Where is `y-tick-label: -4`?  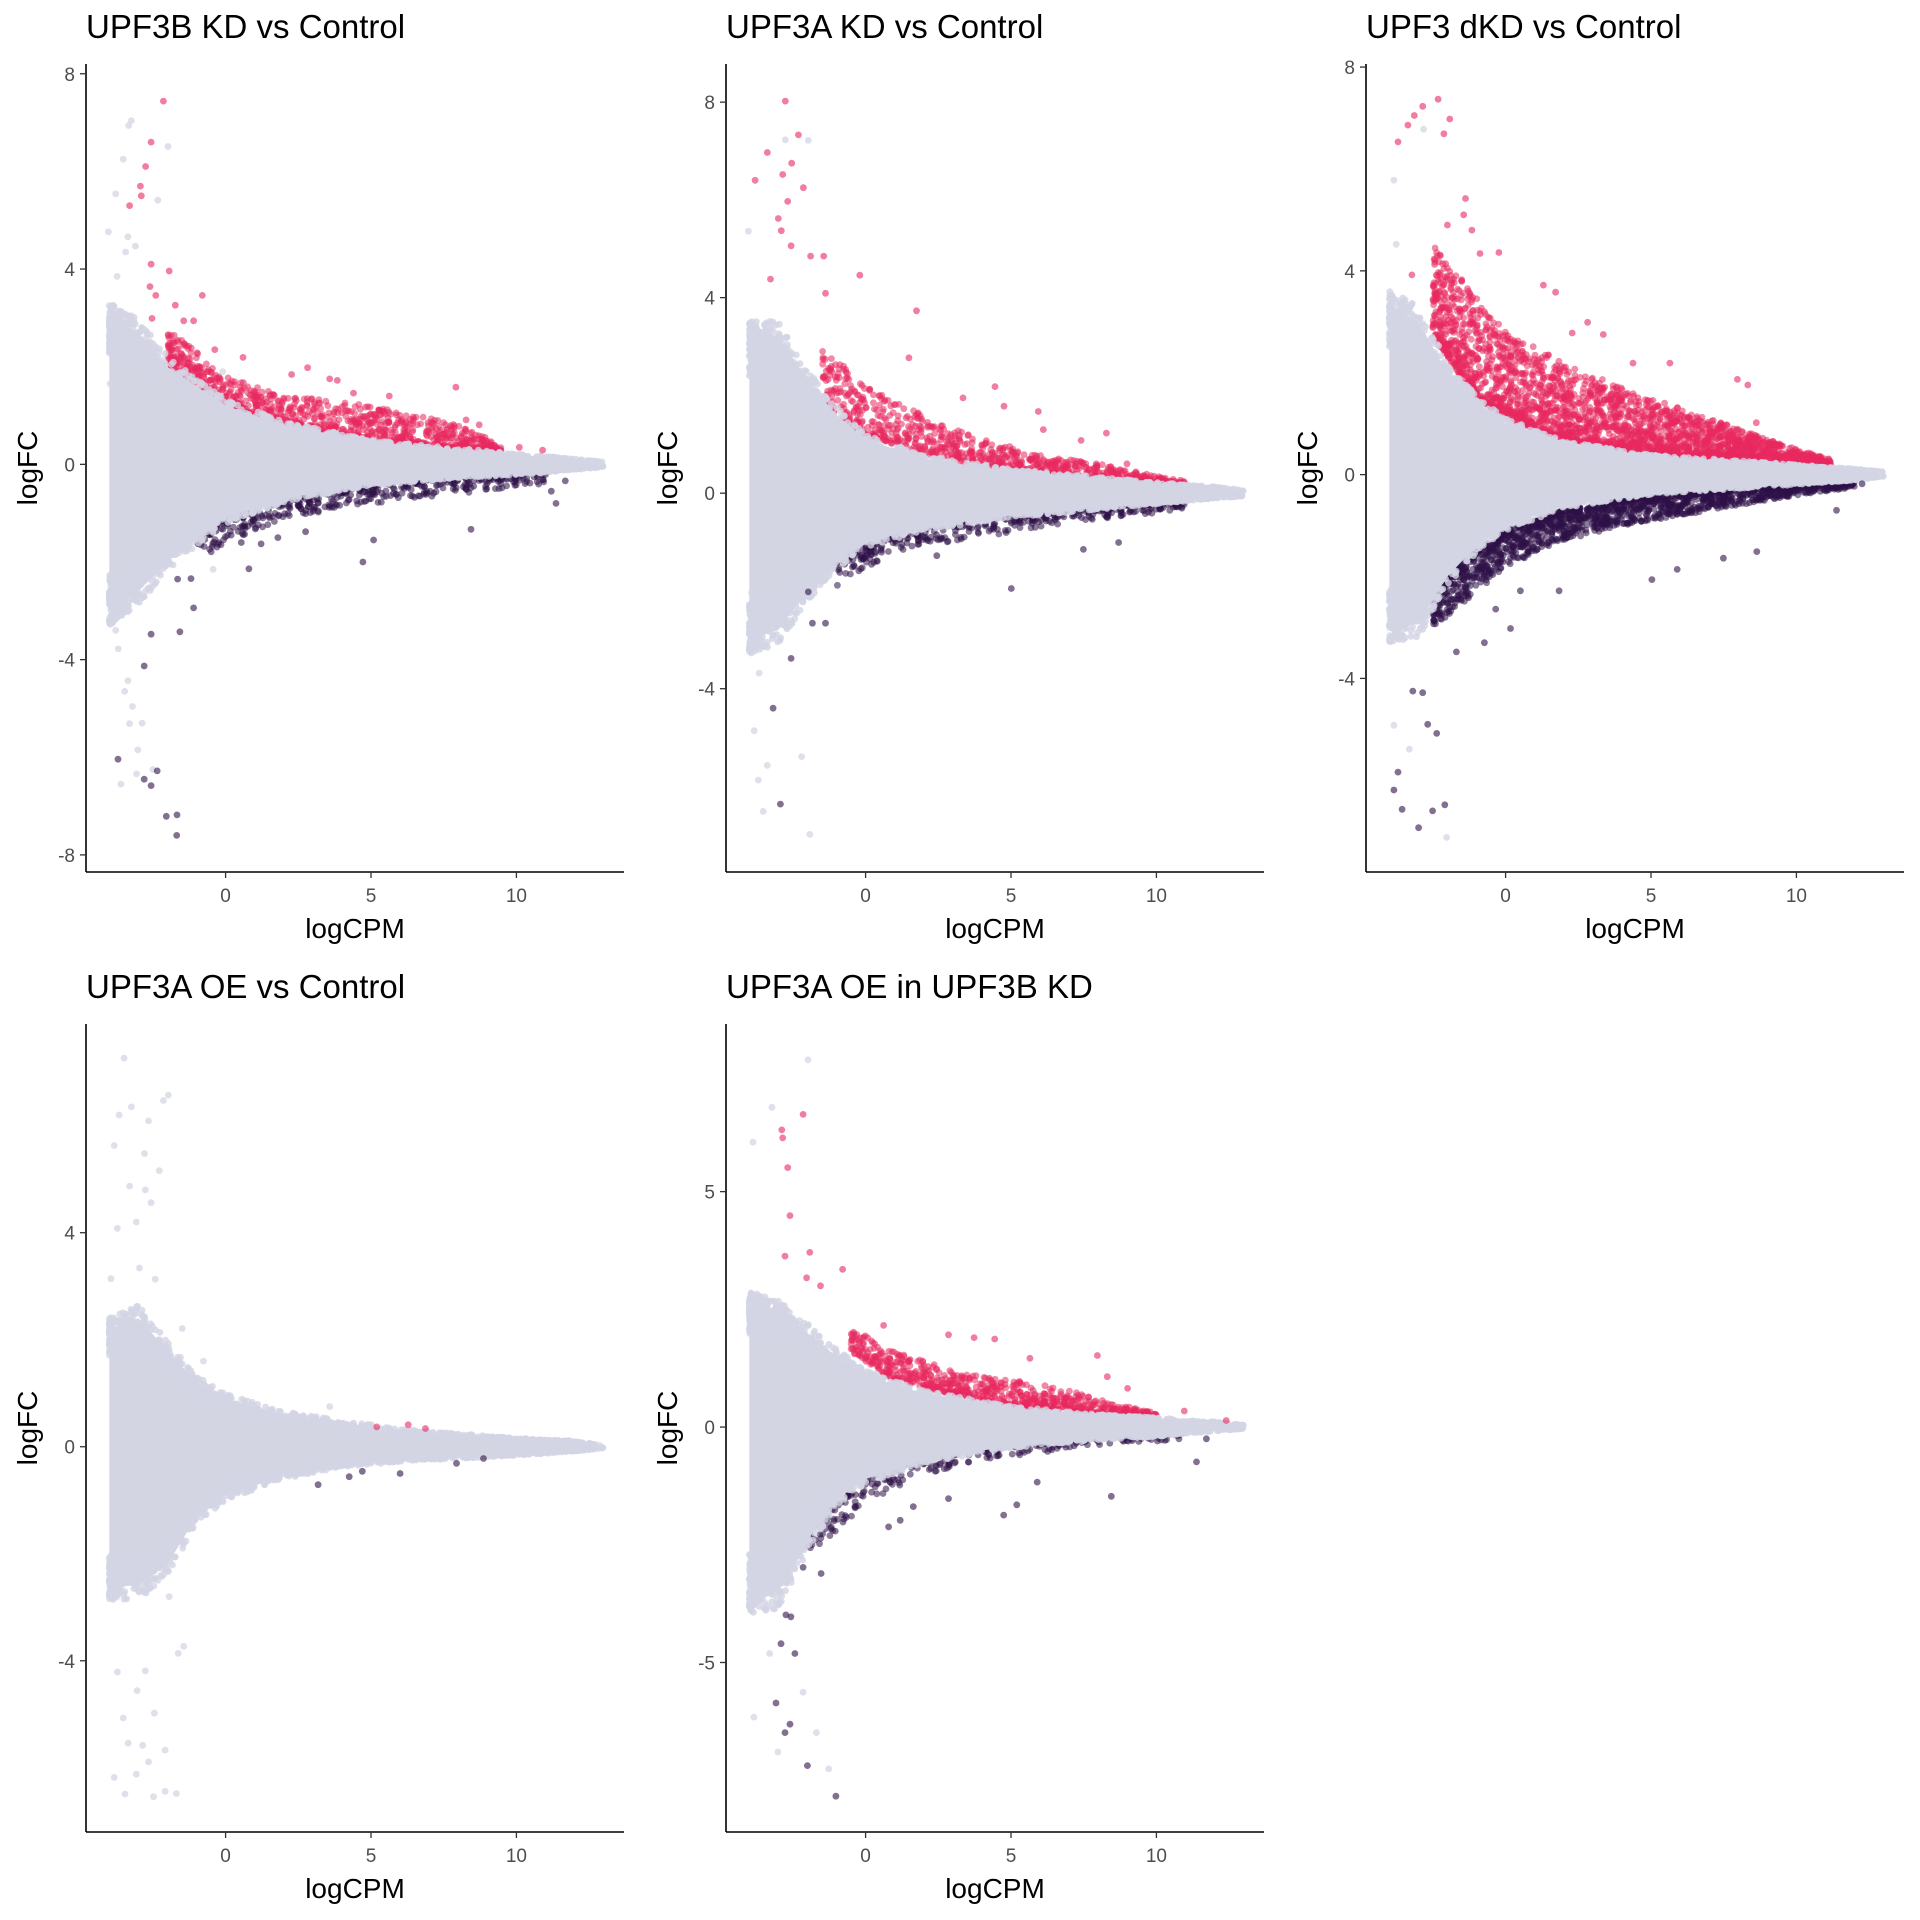
y-tick-label: -4 is located at coordinates (66, 661).